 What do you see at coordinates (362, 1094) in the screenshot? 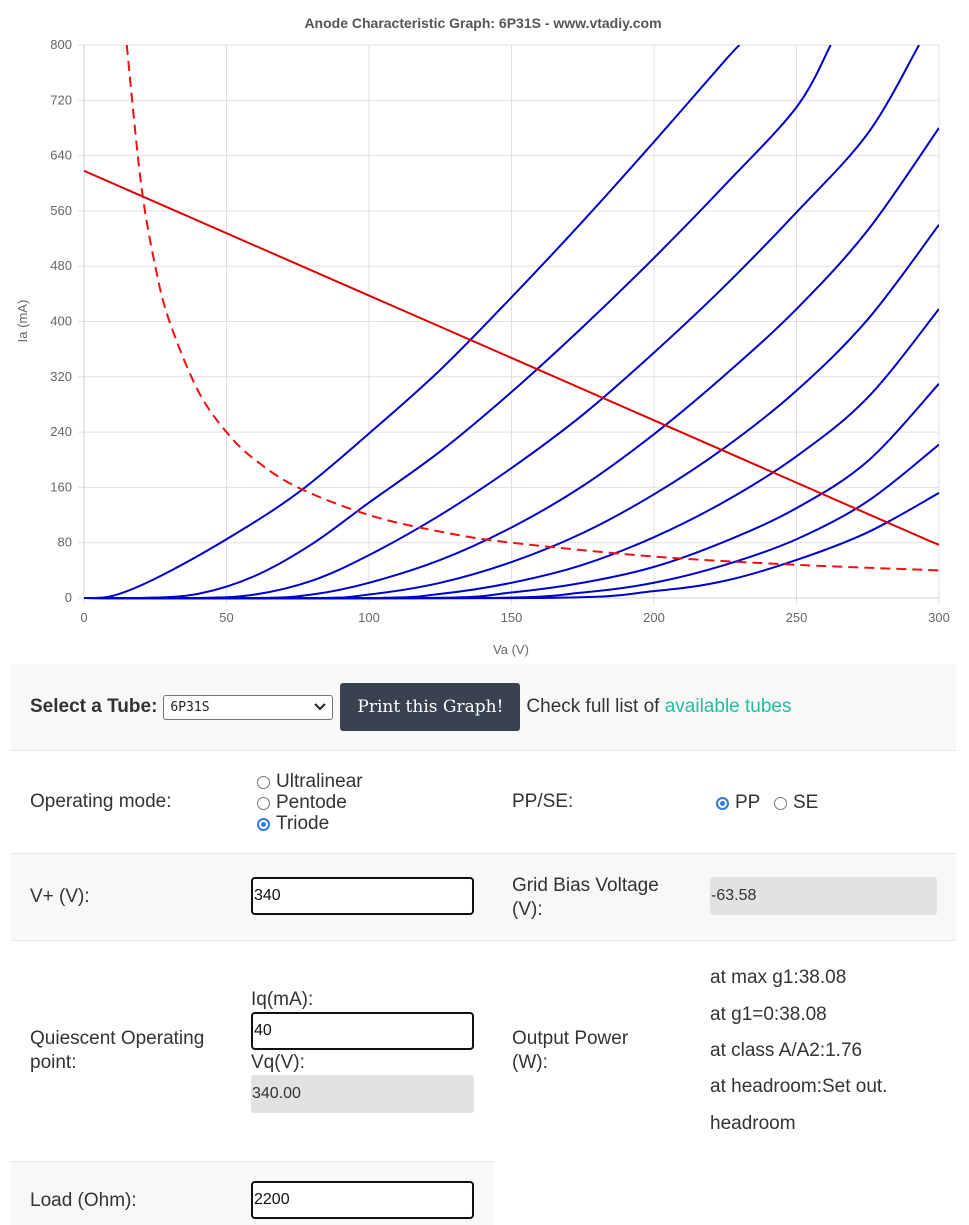
I see `vq-value: 340.00` at bounding box center [362, 1094].